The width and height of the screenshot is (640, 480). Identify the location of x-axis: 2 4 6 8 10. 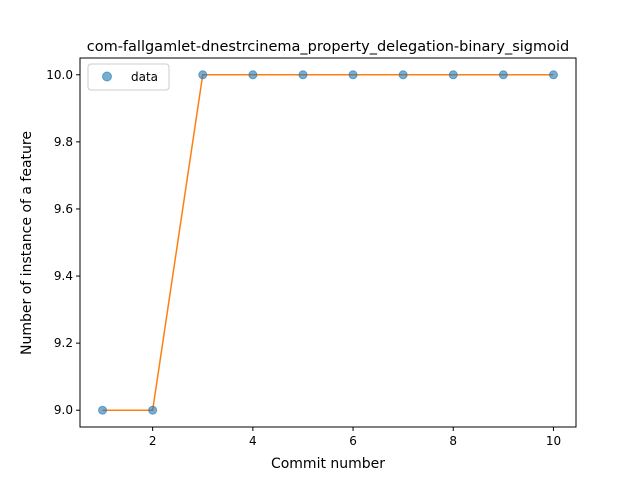
(355, 437).